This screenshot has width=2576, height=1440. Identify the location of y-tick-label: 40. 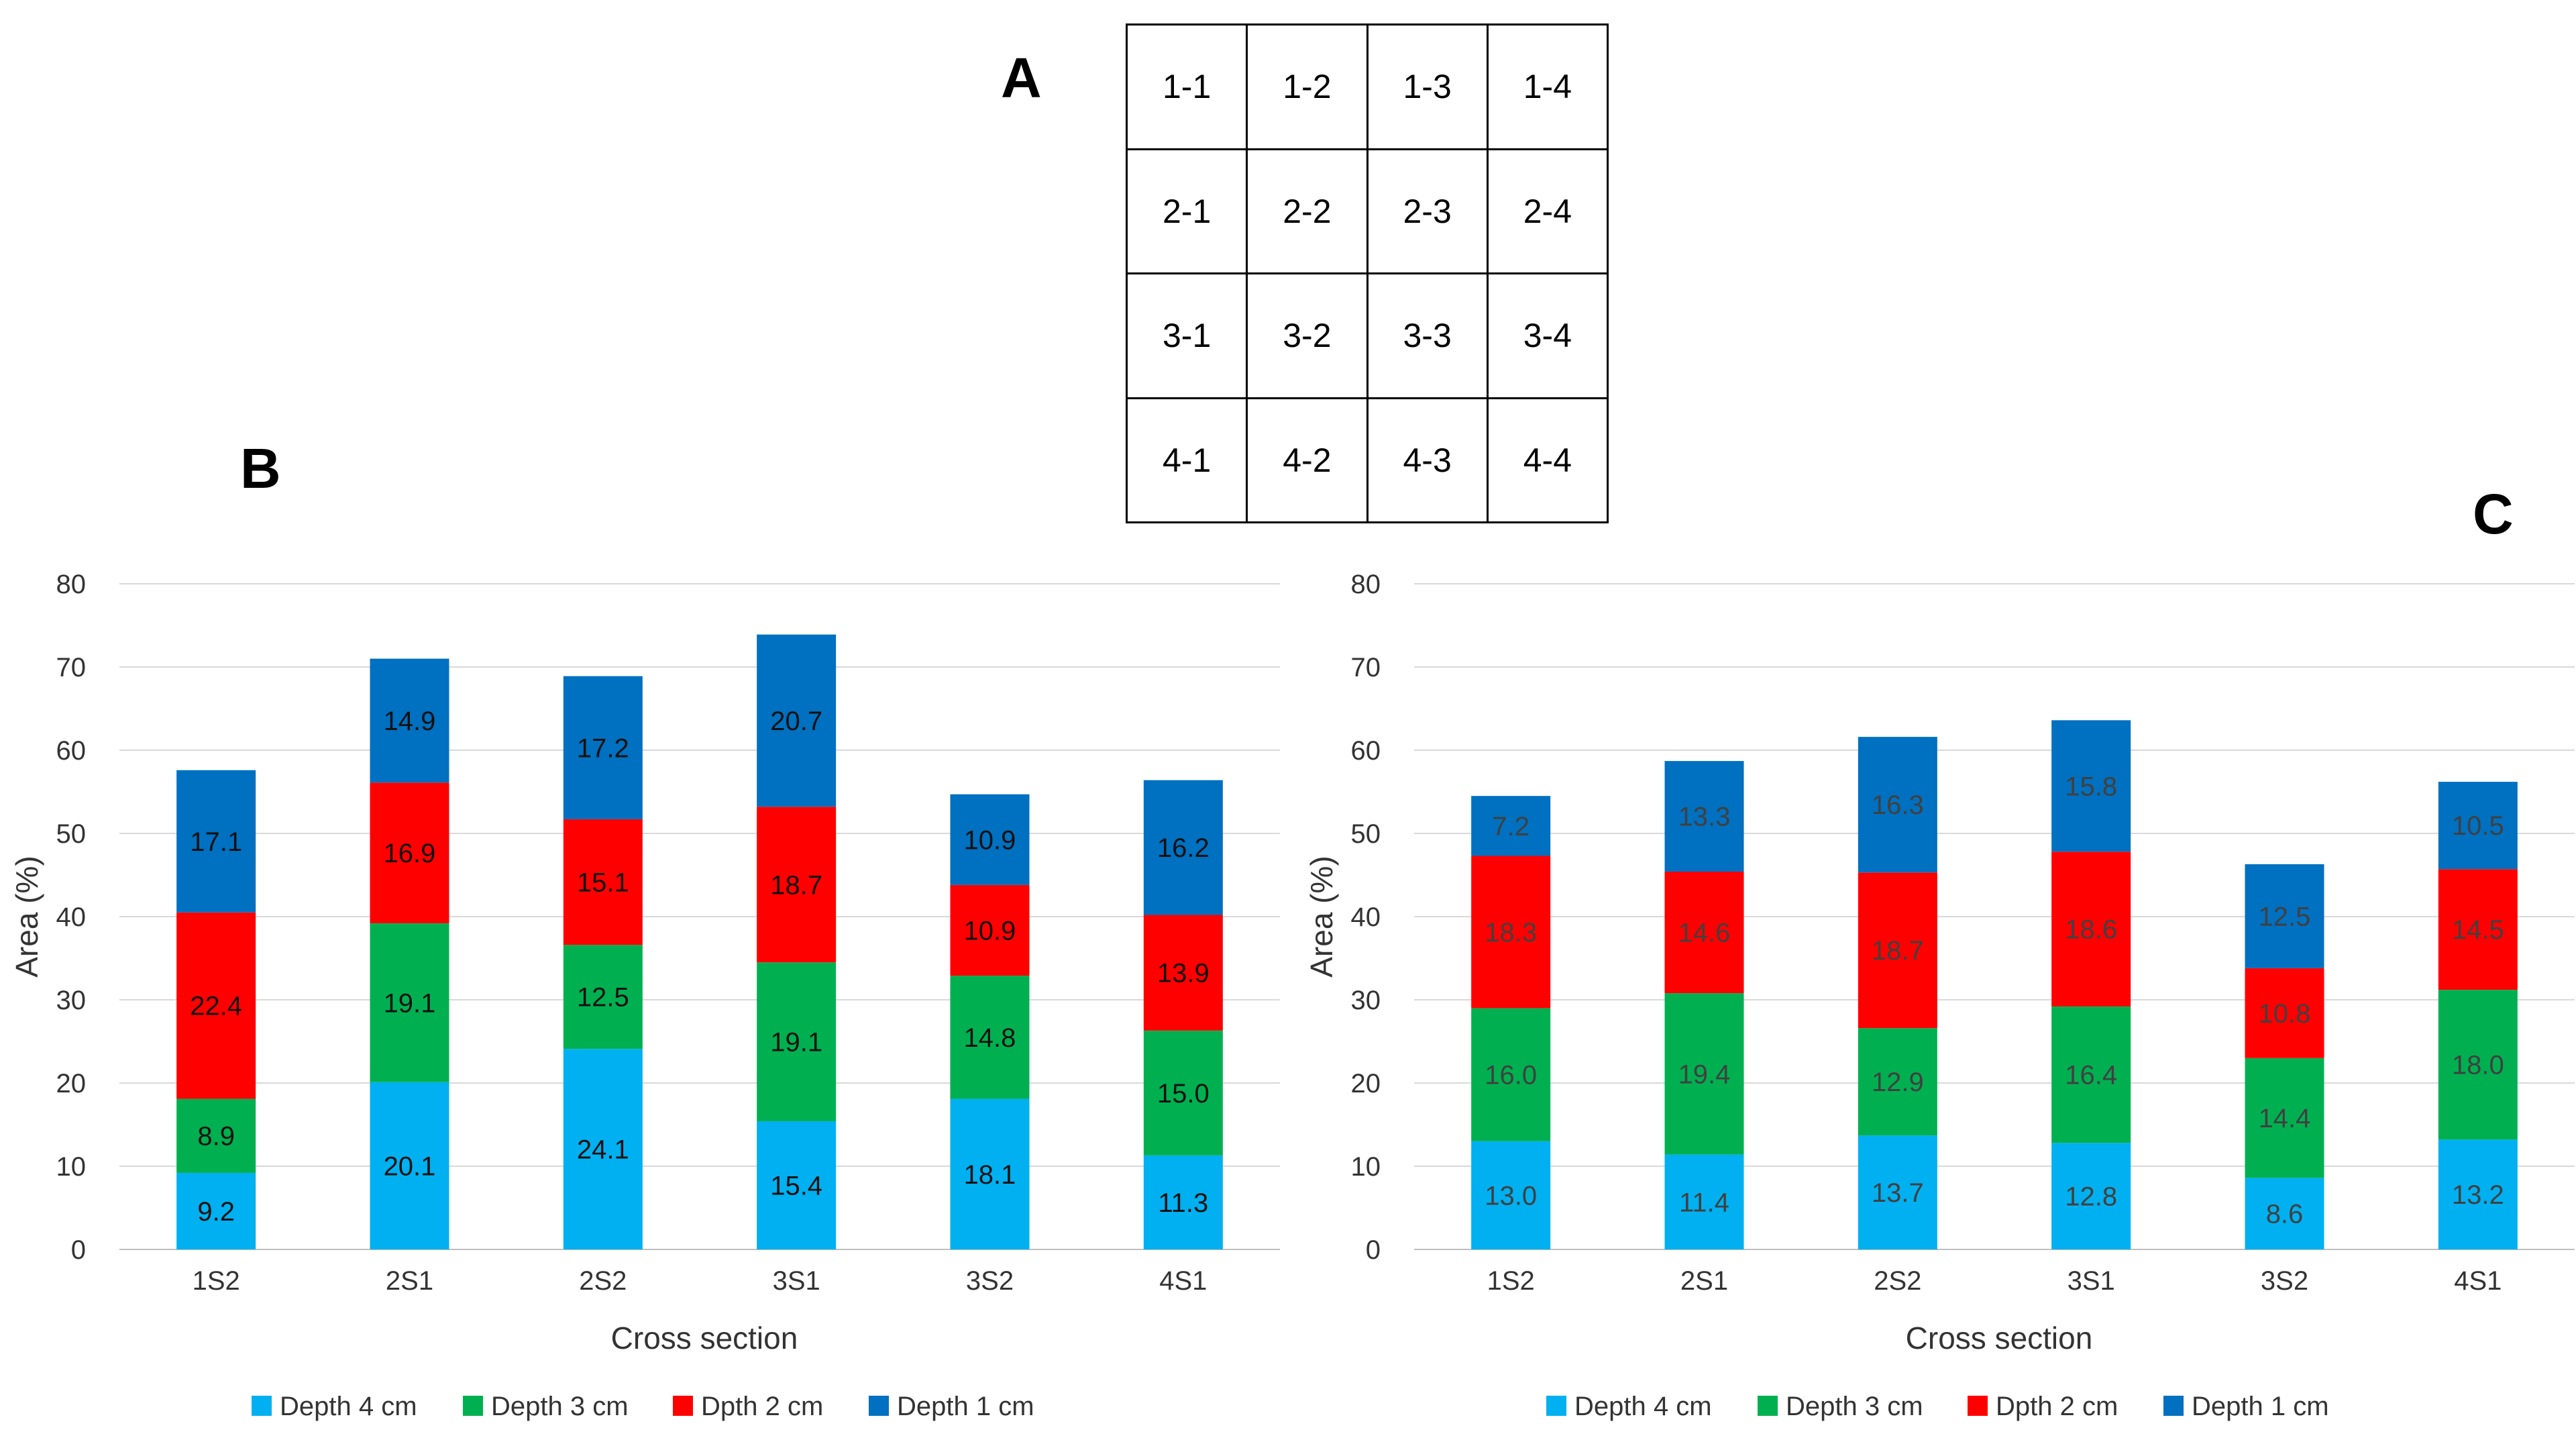
(1366, 917).